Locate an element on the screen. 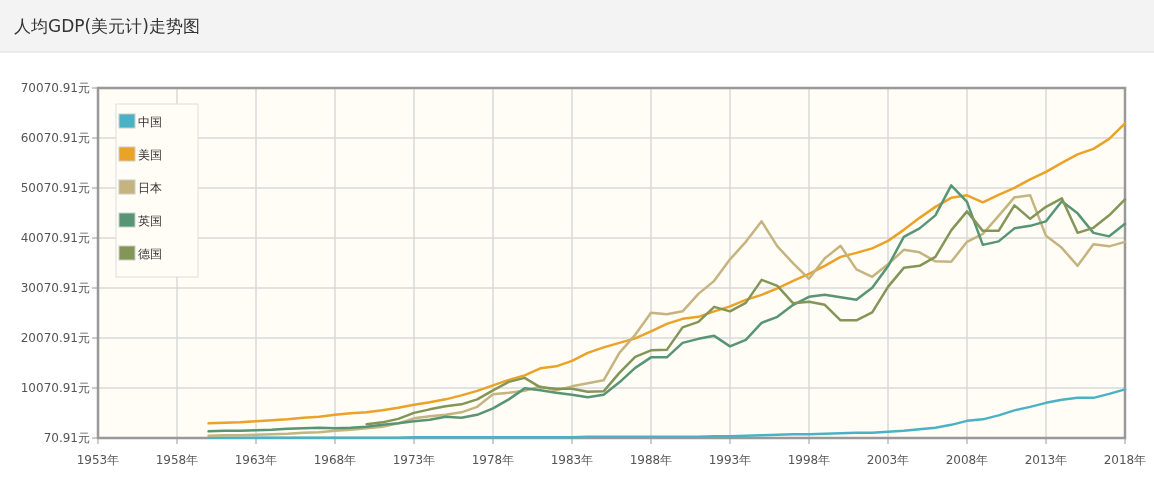 This screenshot has height=488, width=1154. y-tick-label: 60070.91元 is located at coordinates (55, 138).